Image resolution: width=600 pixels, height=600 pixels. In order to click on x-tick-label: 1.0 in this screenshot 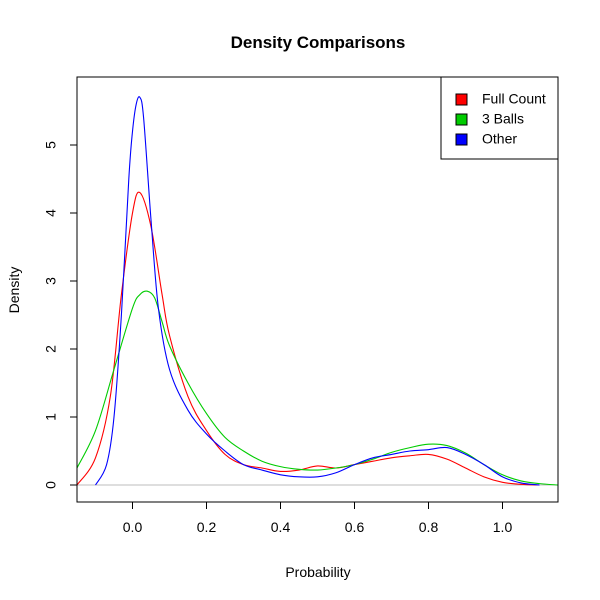, I will do `click(503, 527)`.